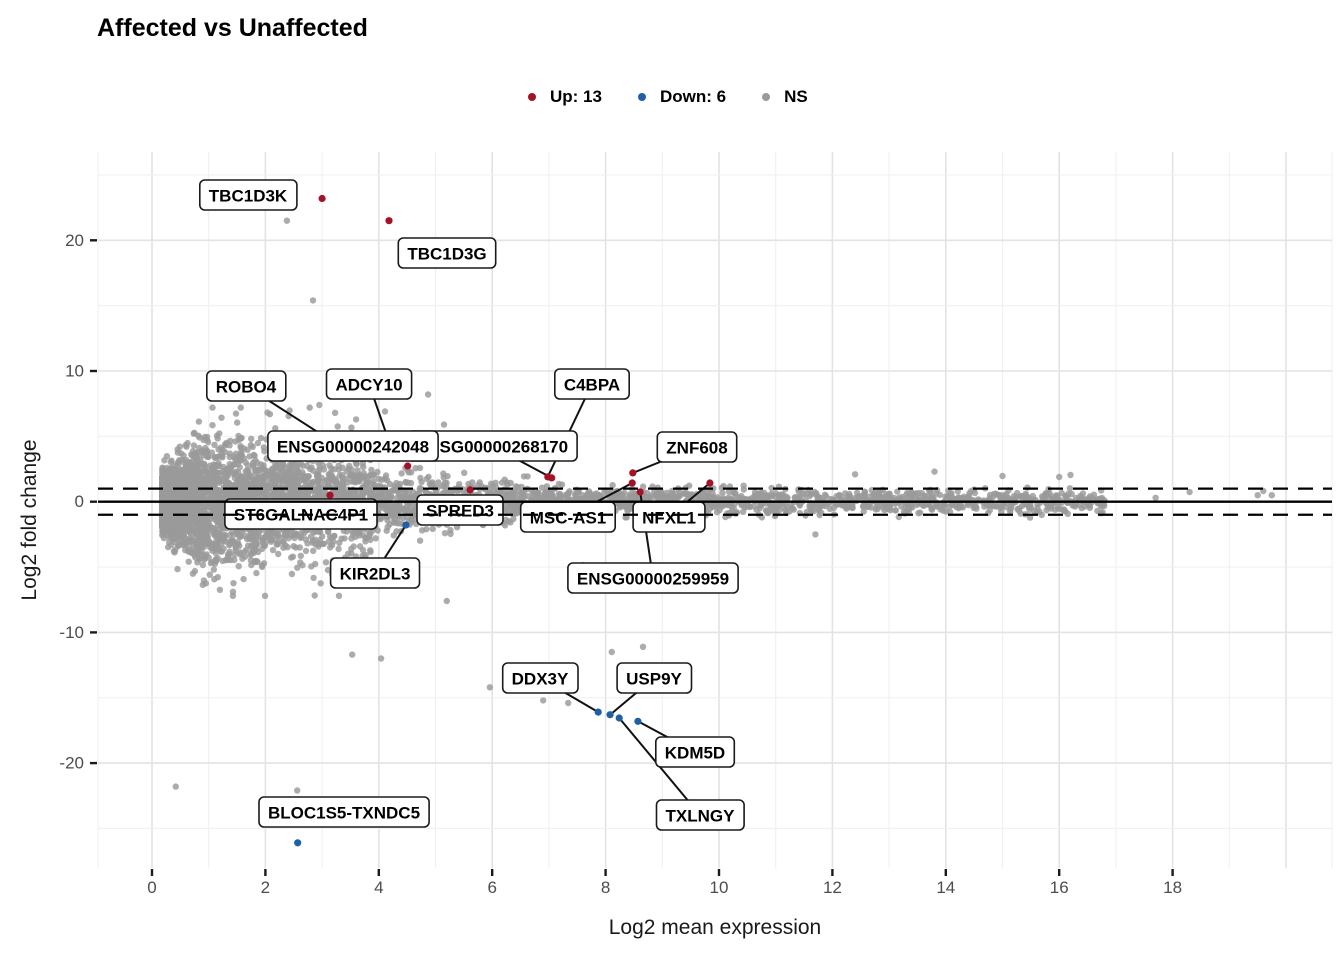 This screenshot has height=960, width=1344. I want to click on gene-point-kdm5d, so click(638, 721).